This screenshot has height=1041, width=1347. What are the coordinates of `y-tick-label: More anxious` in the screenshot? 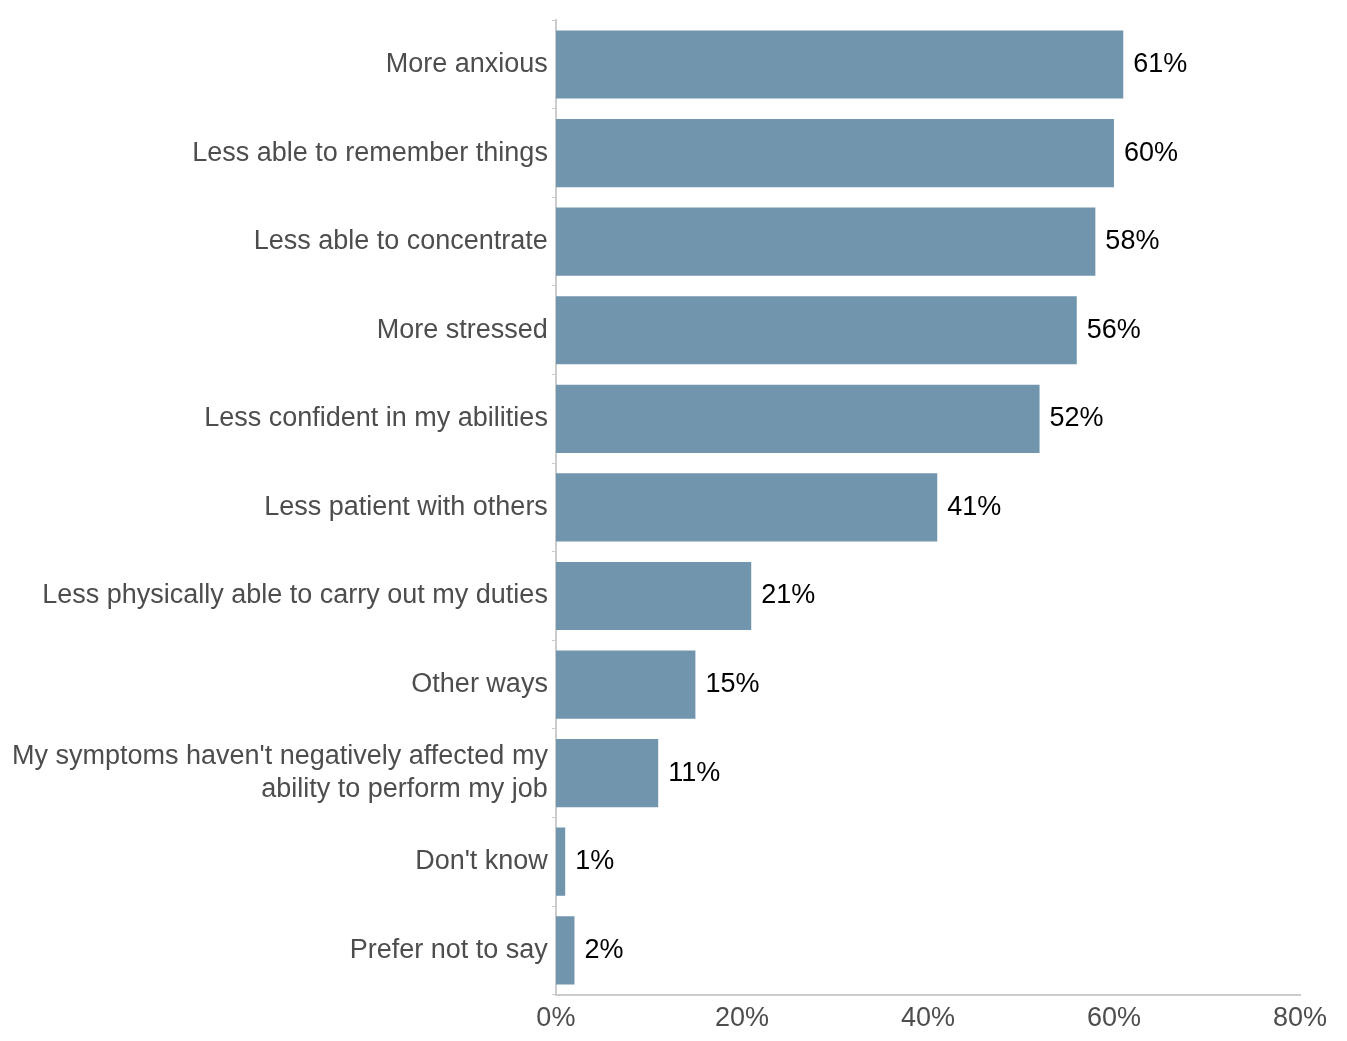 It's located at (466, 62).